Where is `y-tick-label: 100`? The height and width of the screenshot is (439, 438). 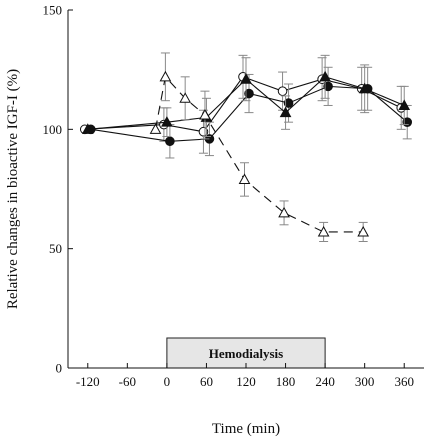 y-tick-label: 100 is located at coordinates (53, 129).